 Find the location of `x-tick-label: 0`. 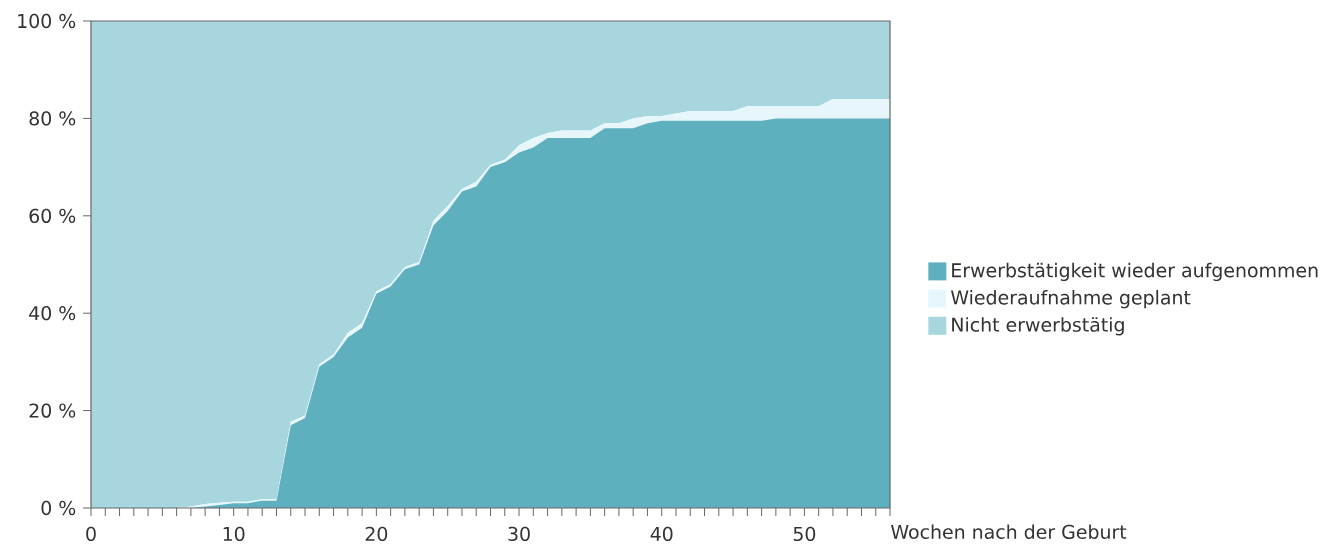

x-tick-label: 0 is located at coordinates (91, 534).